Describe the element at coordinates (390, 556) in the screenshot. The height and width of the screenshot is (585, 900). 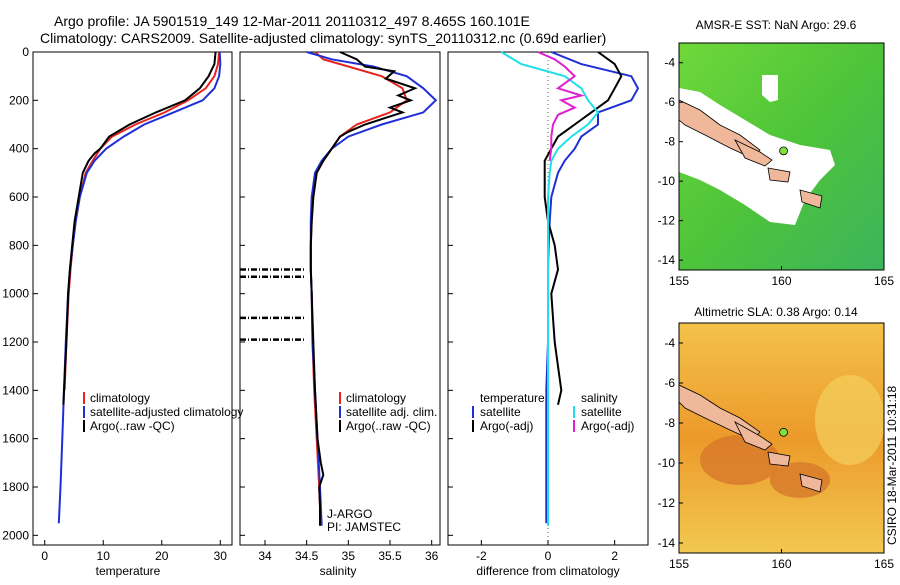
I see `salinity-x-tick-label: 35.5` at that location.